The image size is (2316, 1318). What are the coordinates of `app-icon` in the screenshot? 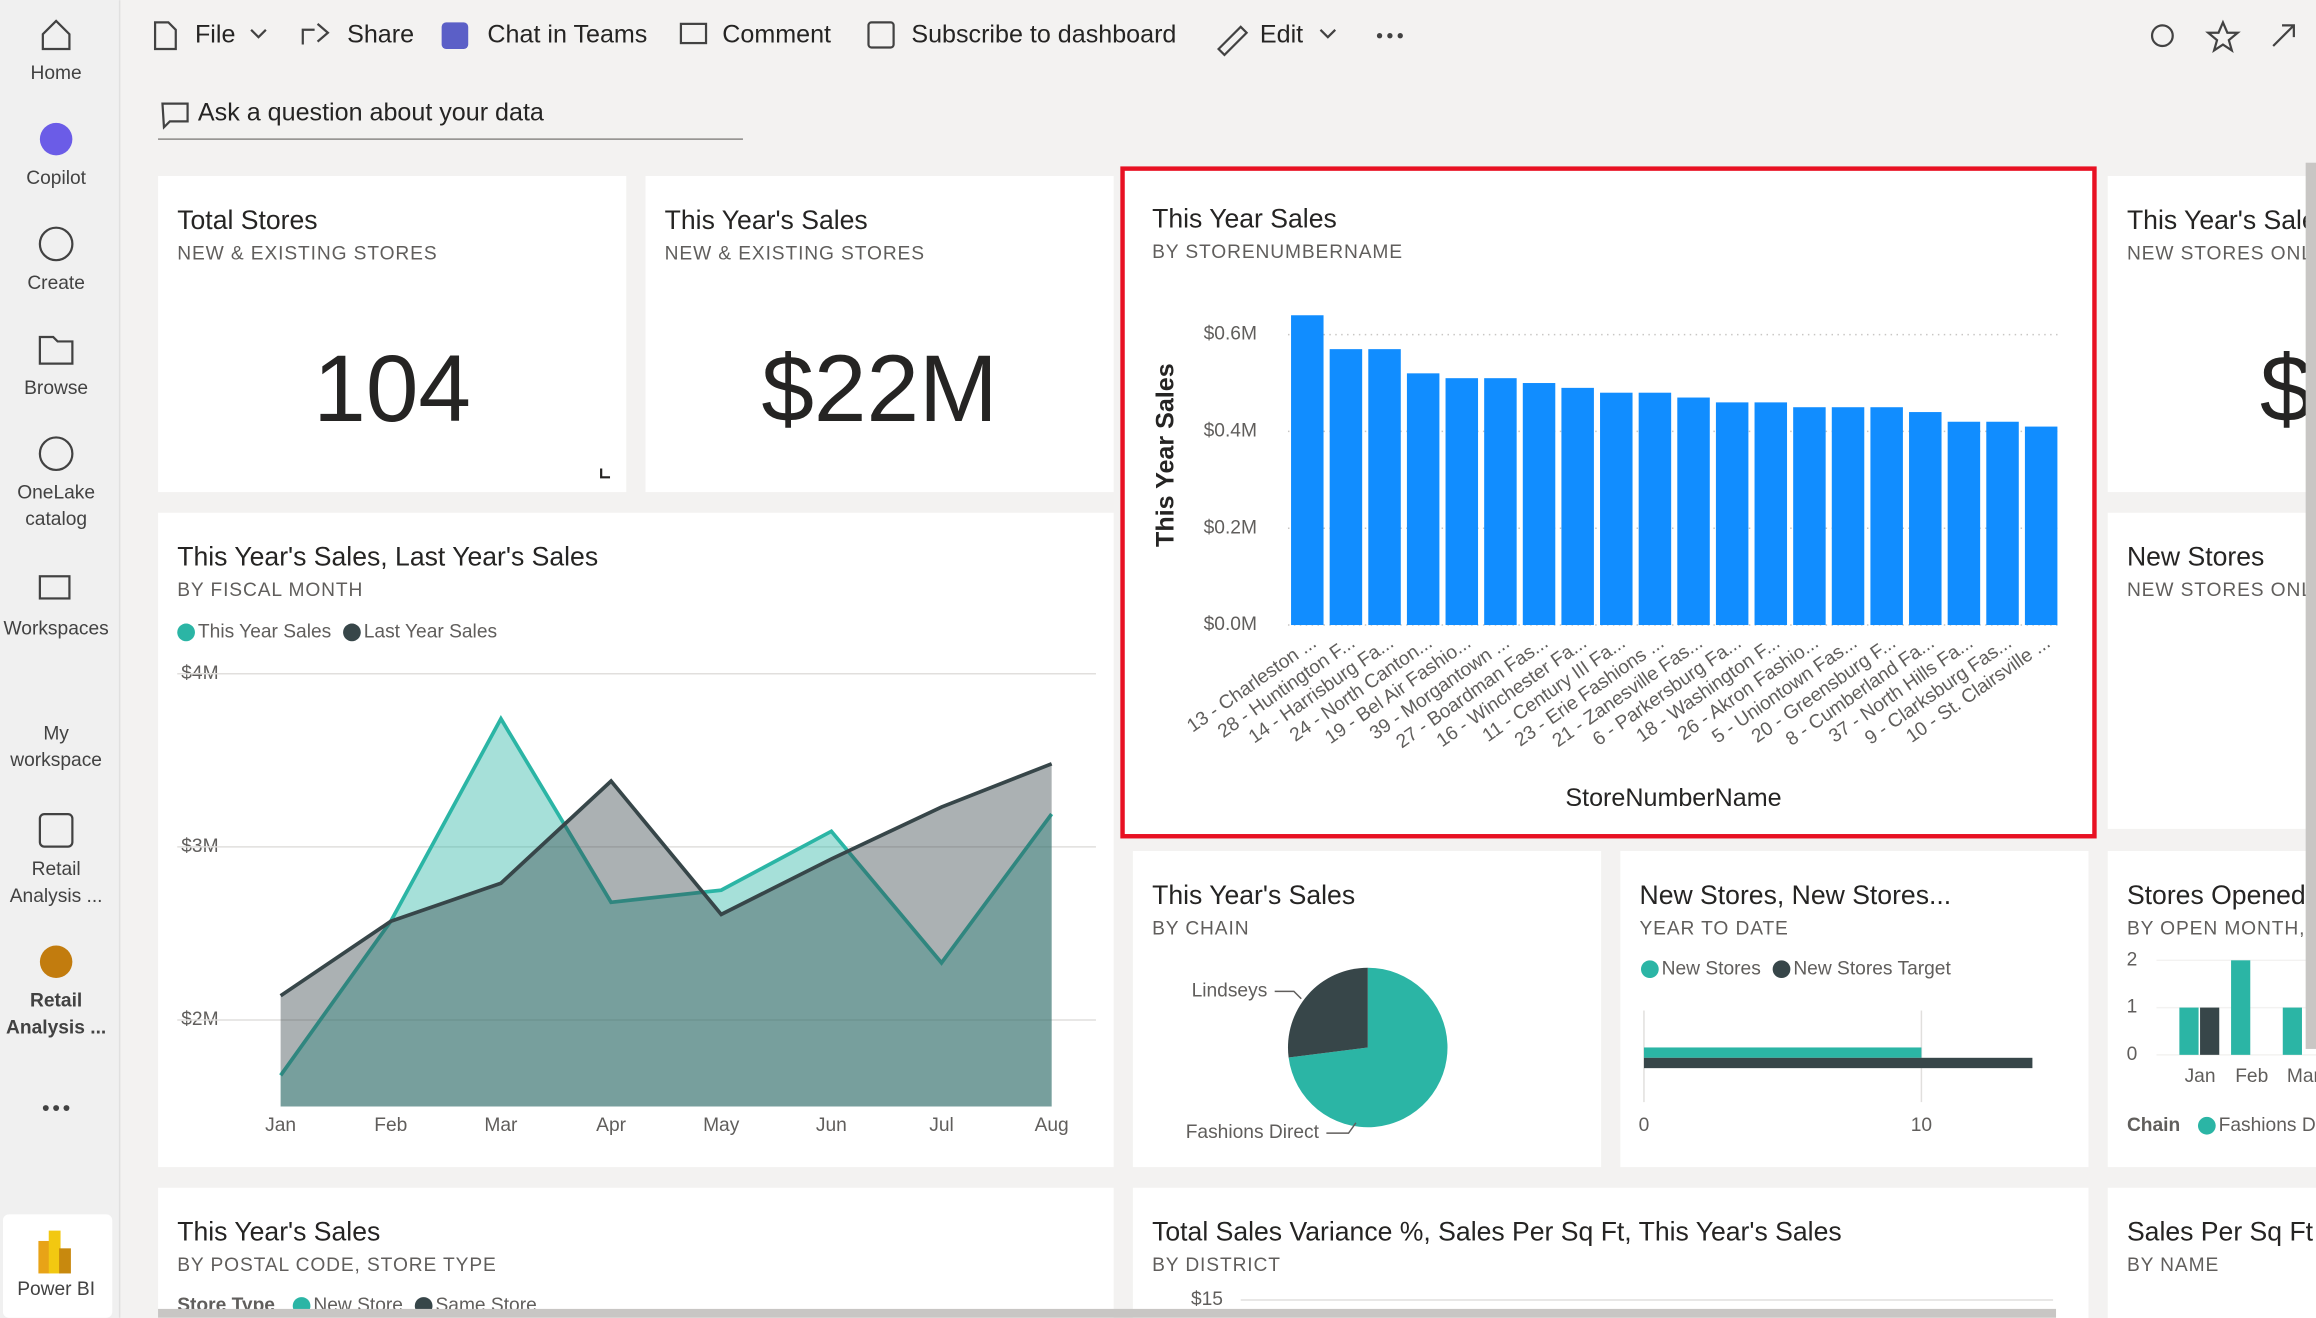 It's located at (56, 962).